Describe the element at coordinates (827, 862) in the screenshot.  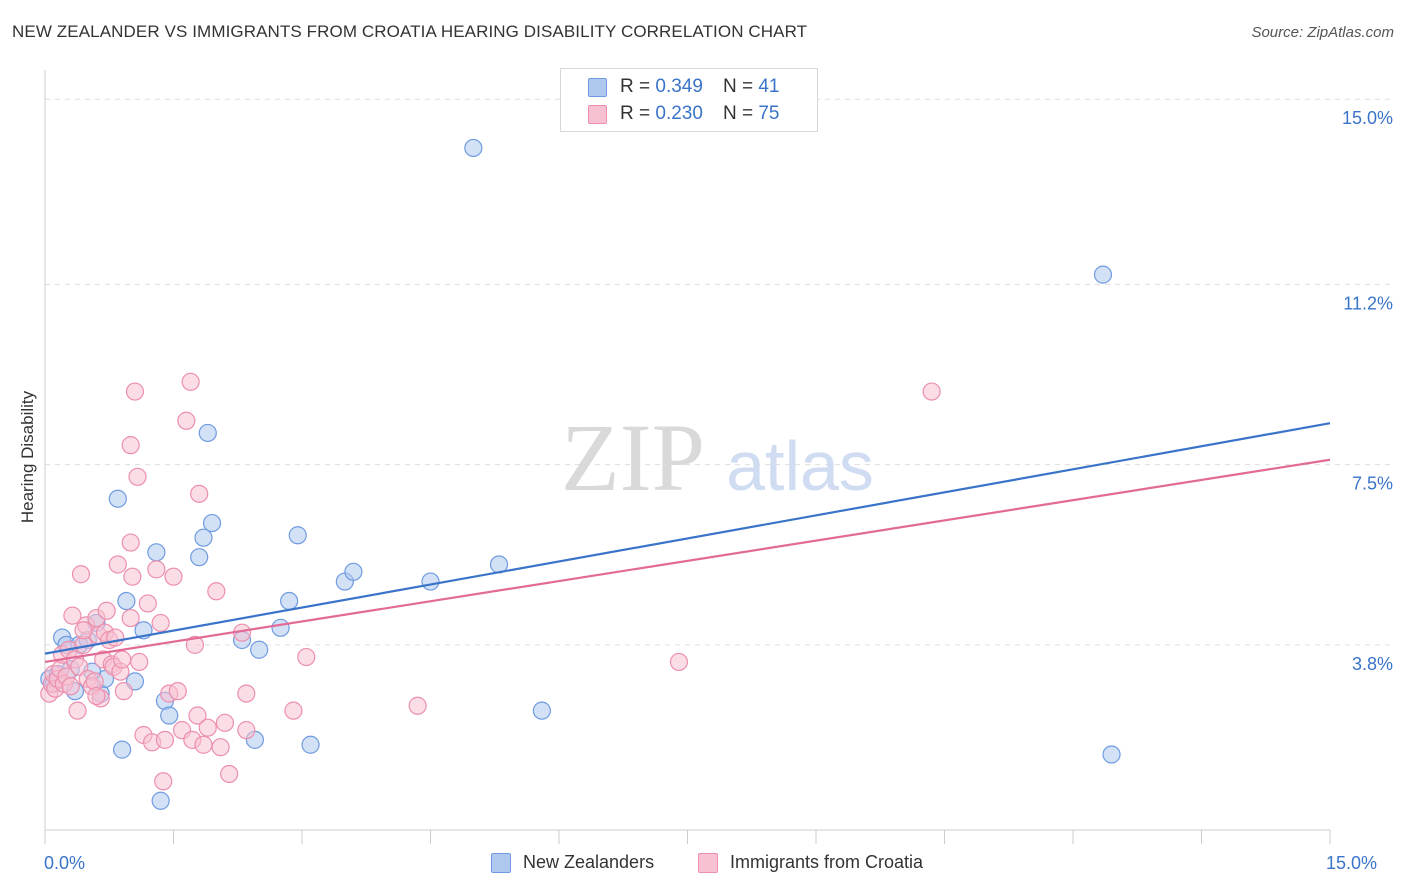
I see `series-legend-label: Immigrants from Croatia` at that location.